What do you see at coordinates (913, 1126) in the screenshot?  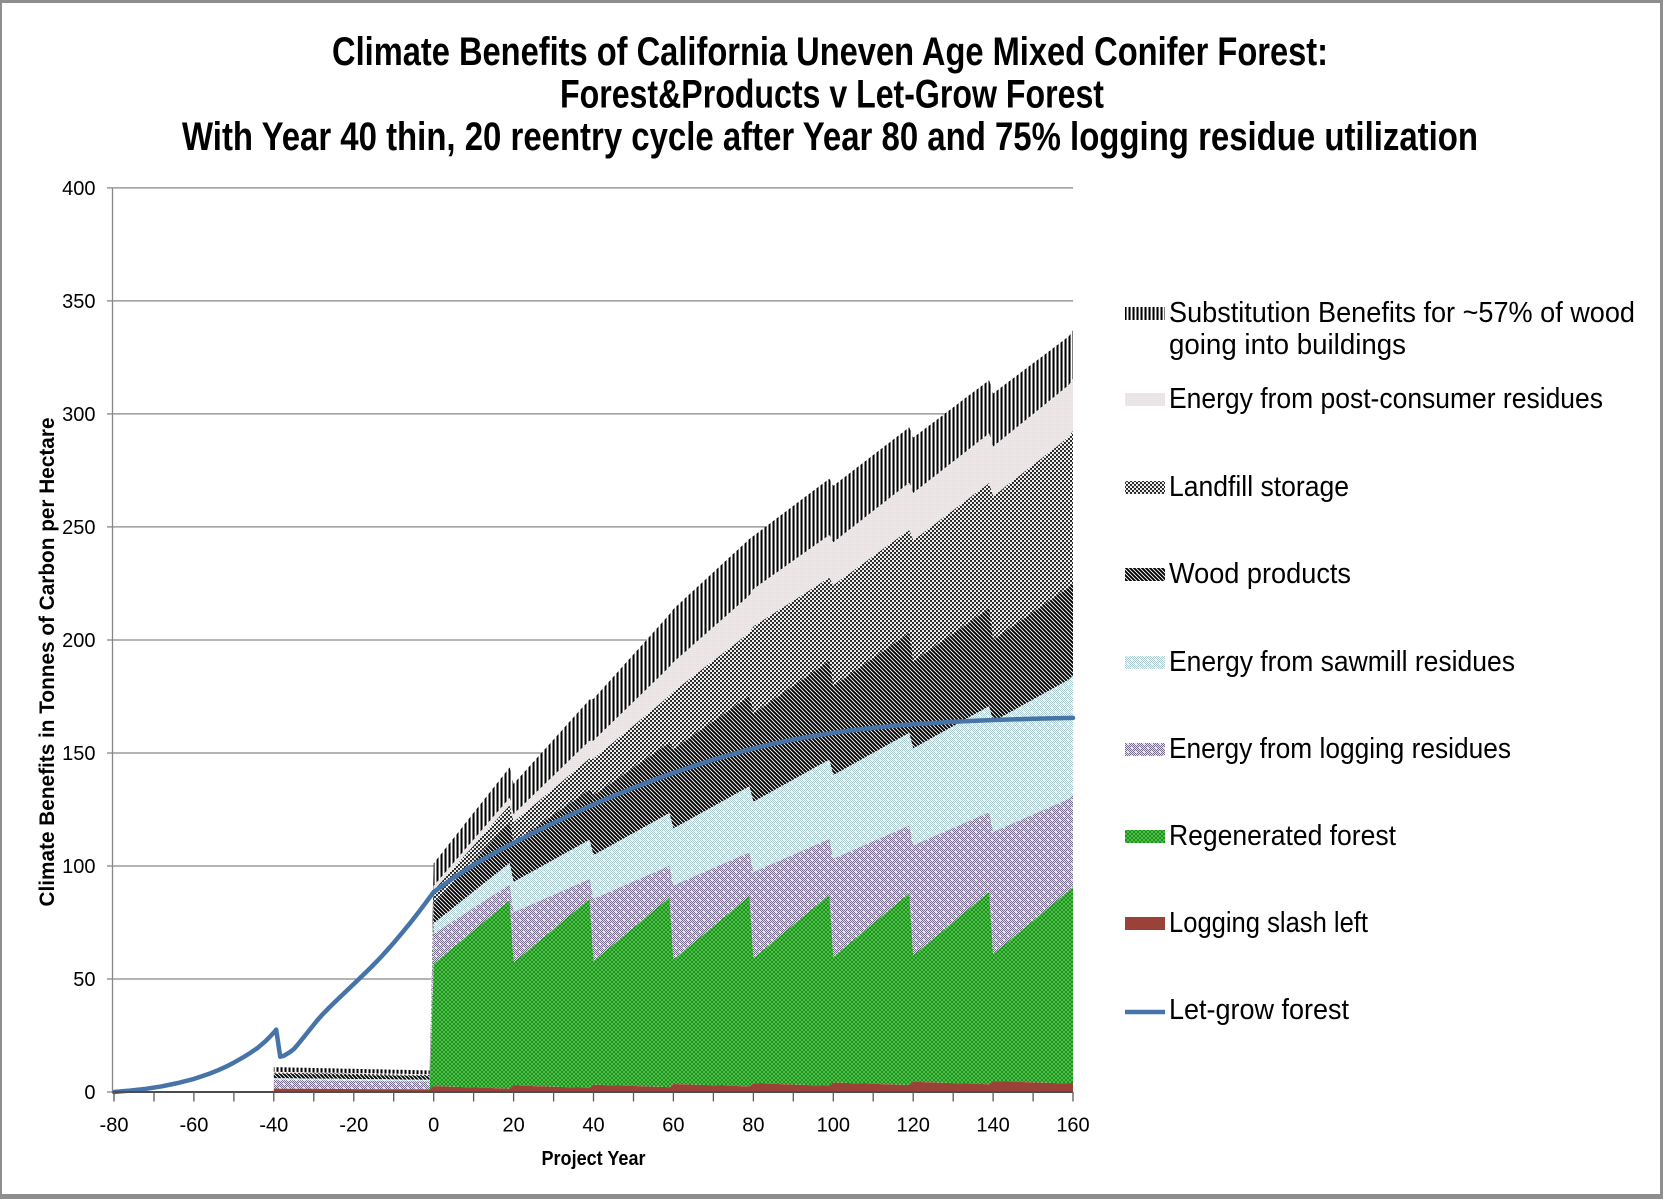 I see `svg-text: 120` at bounding box center [913, 1126].